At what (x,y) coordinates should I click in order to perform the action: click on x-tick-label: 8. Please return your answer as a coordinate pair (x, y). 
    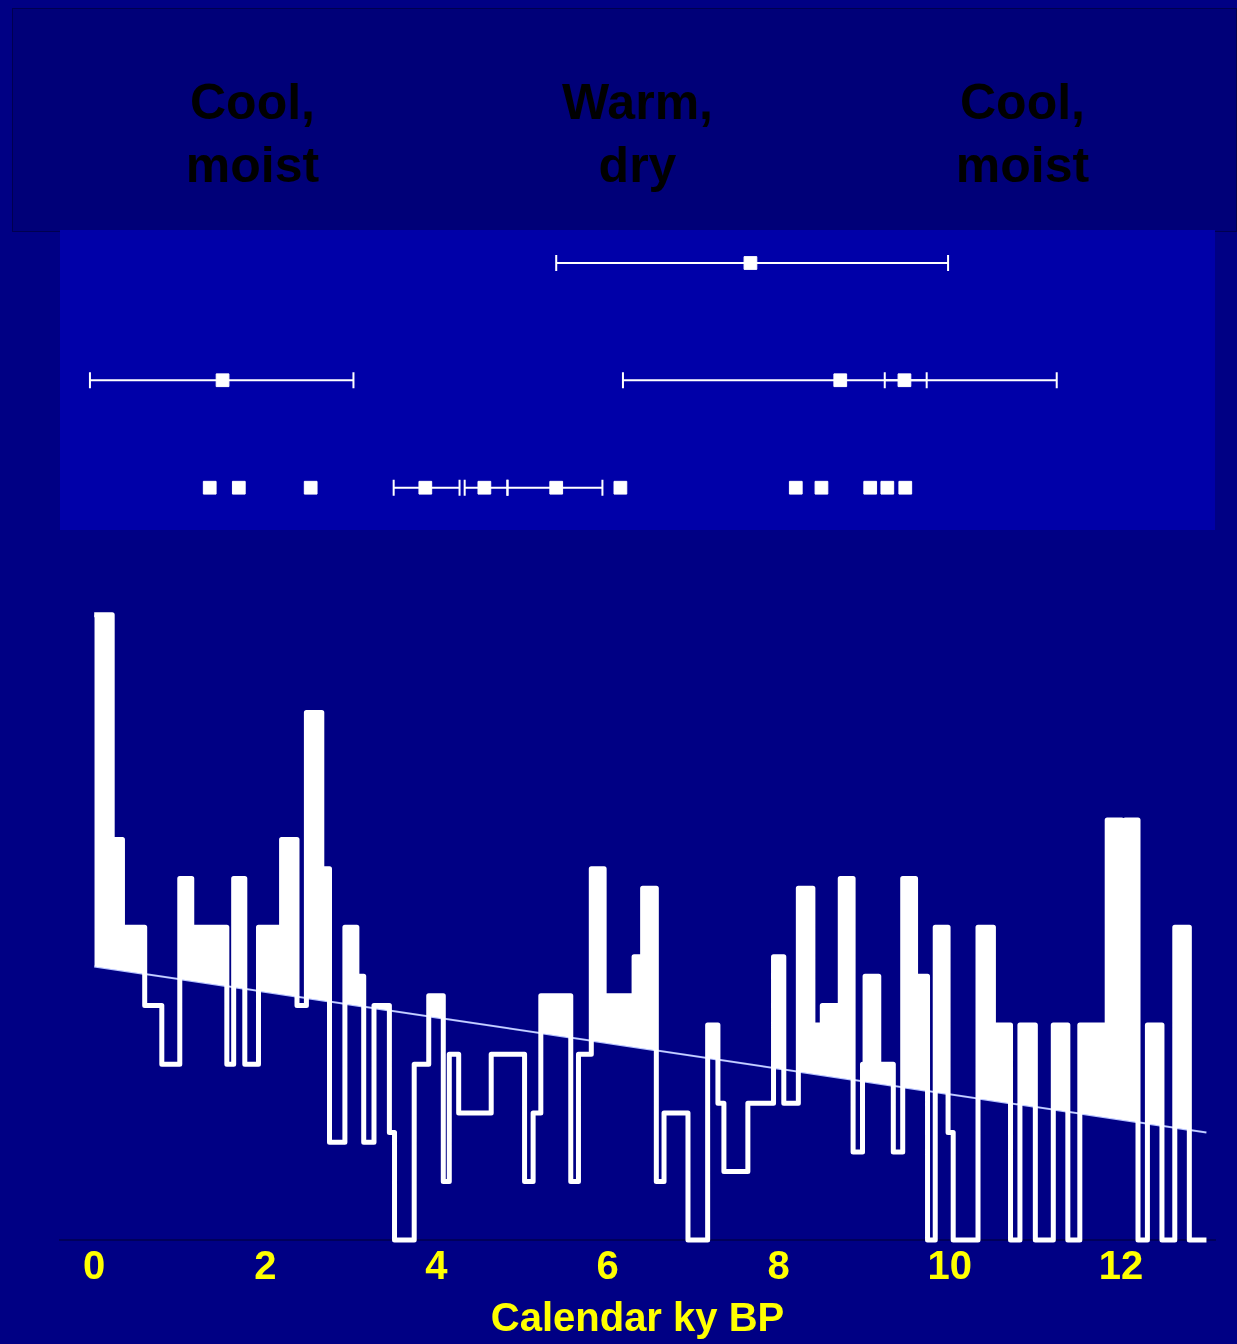
    Looking at the image, I should click on (778, 1265).